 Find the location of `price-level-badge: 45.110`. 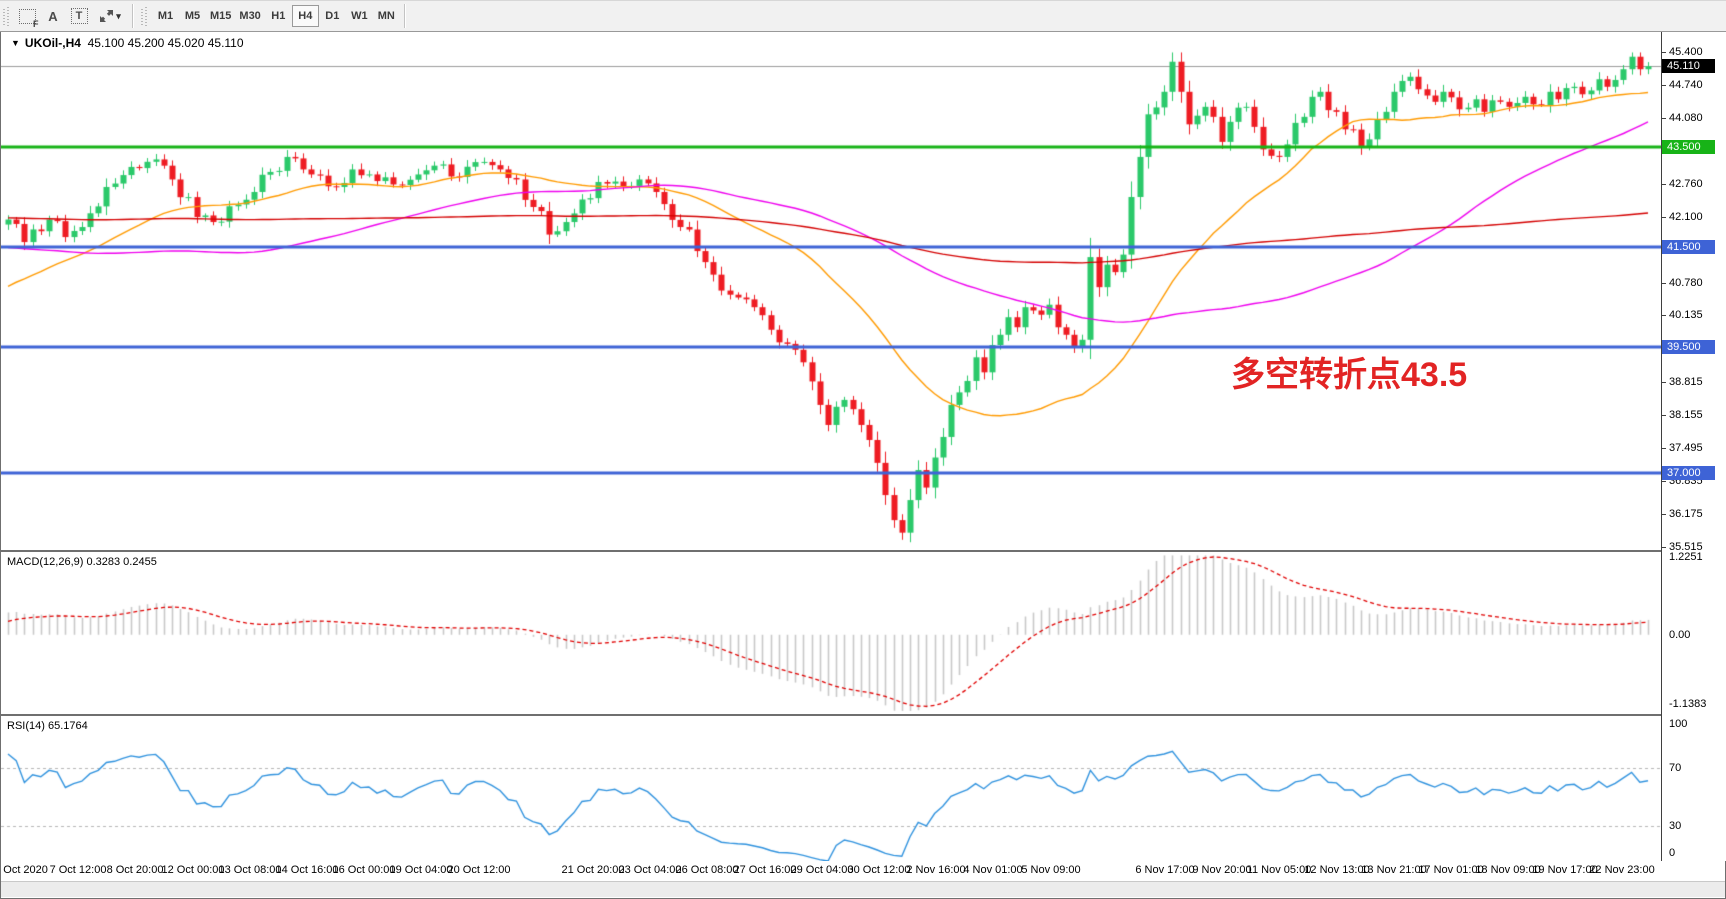

price-level-badge: 45.110 is located at coordinates (1688, 66).